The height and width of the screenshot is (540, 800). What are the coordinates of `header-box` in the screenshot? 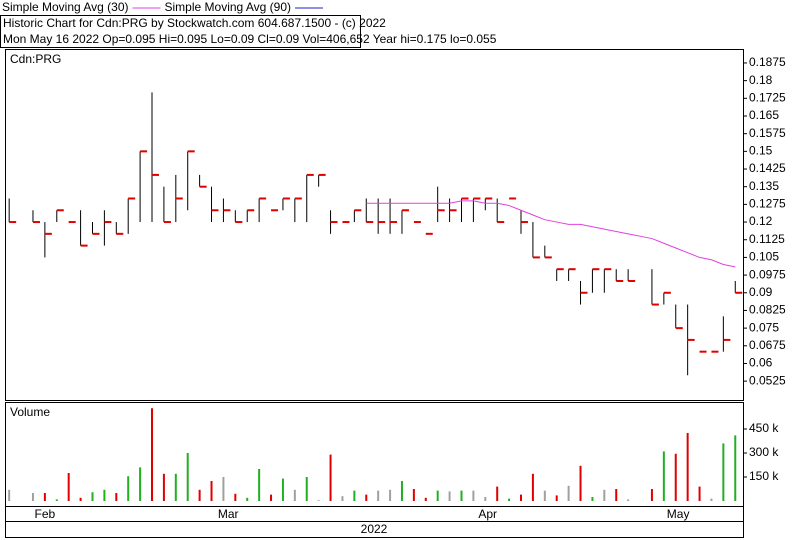 It's located at (180, 31).